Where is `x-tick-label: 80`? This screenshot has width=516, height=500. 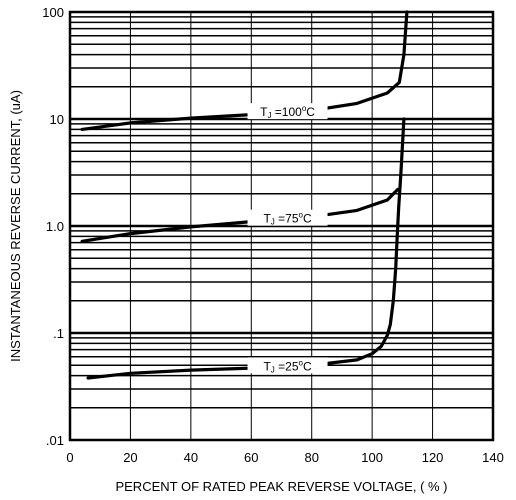
x-tick-label: 80 is located at coordinates (311, 457).